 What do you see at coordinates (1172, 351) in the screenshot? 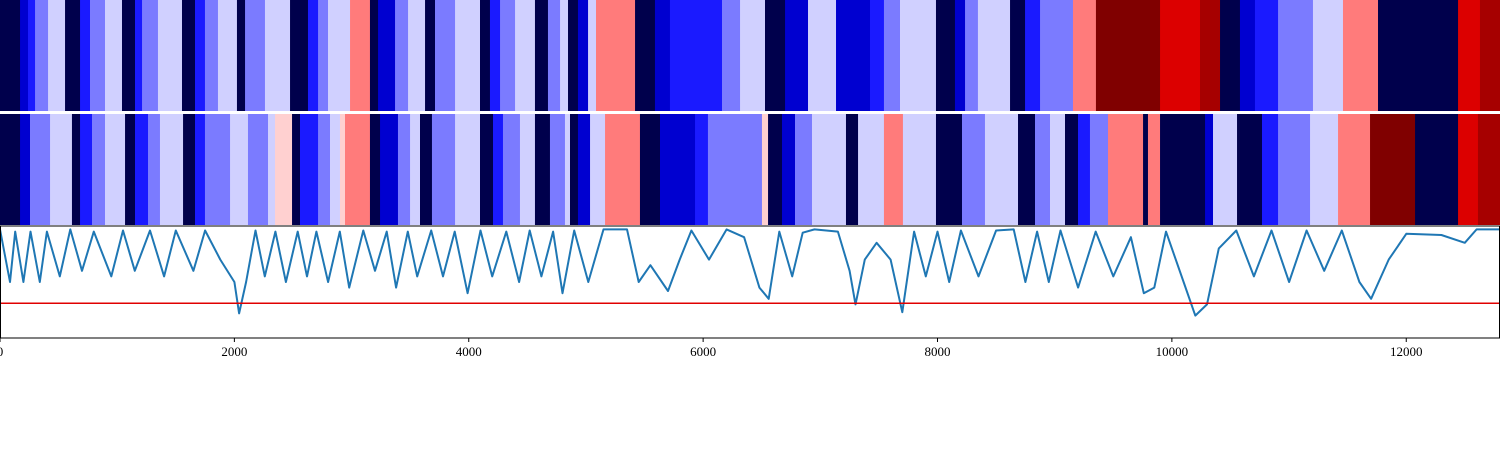
I see `x-tick-label: 10000` at bounding box center [1172, 351].